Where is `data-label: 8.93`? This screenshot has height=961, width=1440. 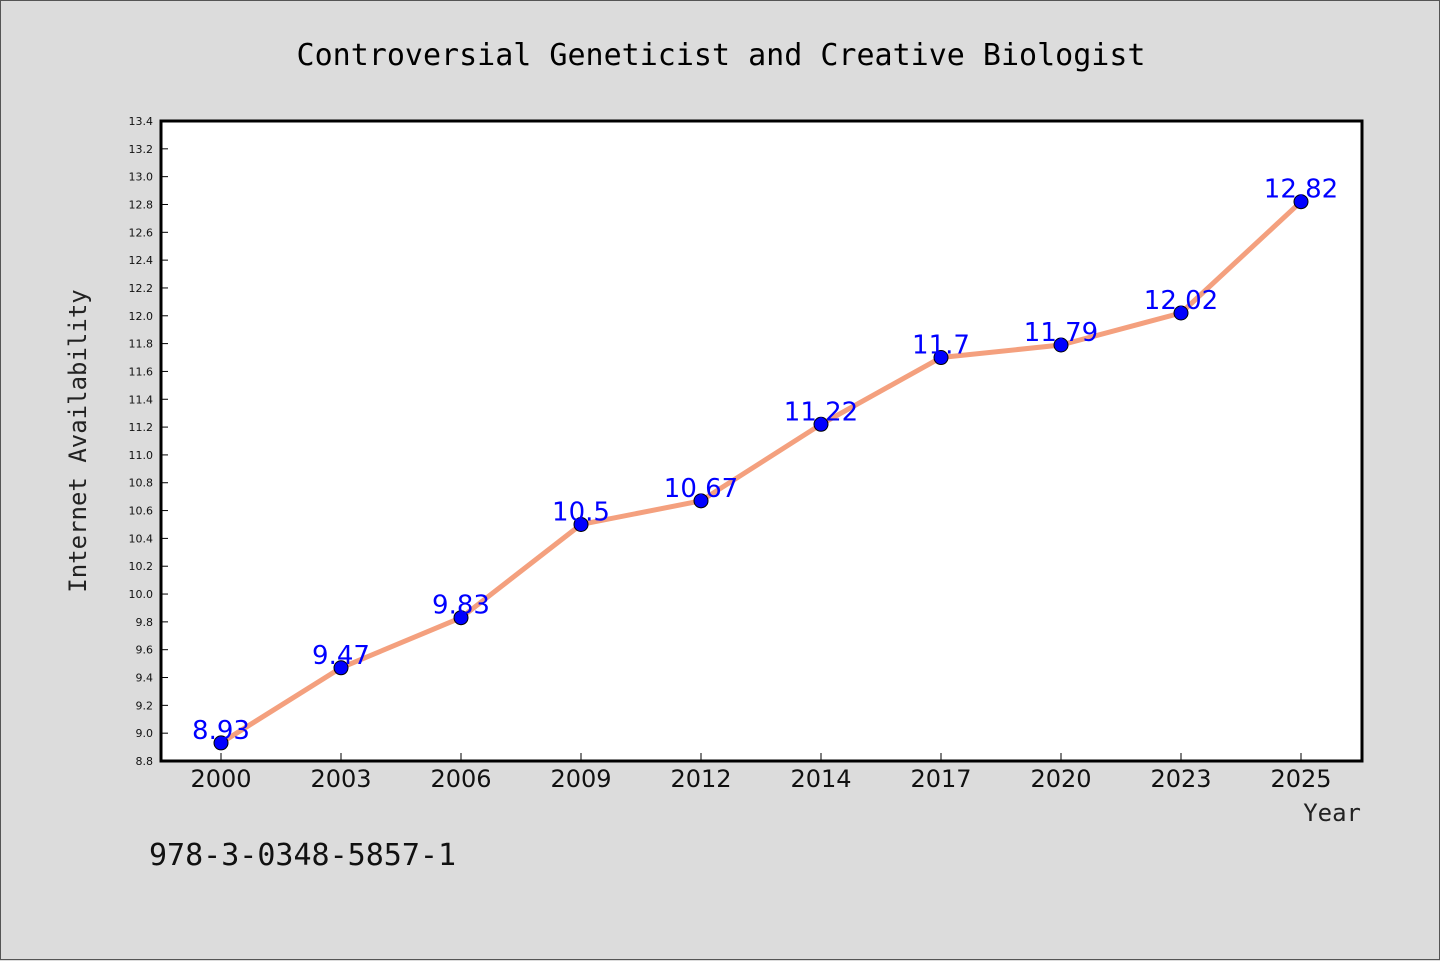 data-label: 8.93 is located at coordinates (221, 731).